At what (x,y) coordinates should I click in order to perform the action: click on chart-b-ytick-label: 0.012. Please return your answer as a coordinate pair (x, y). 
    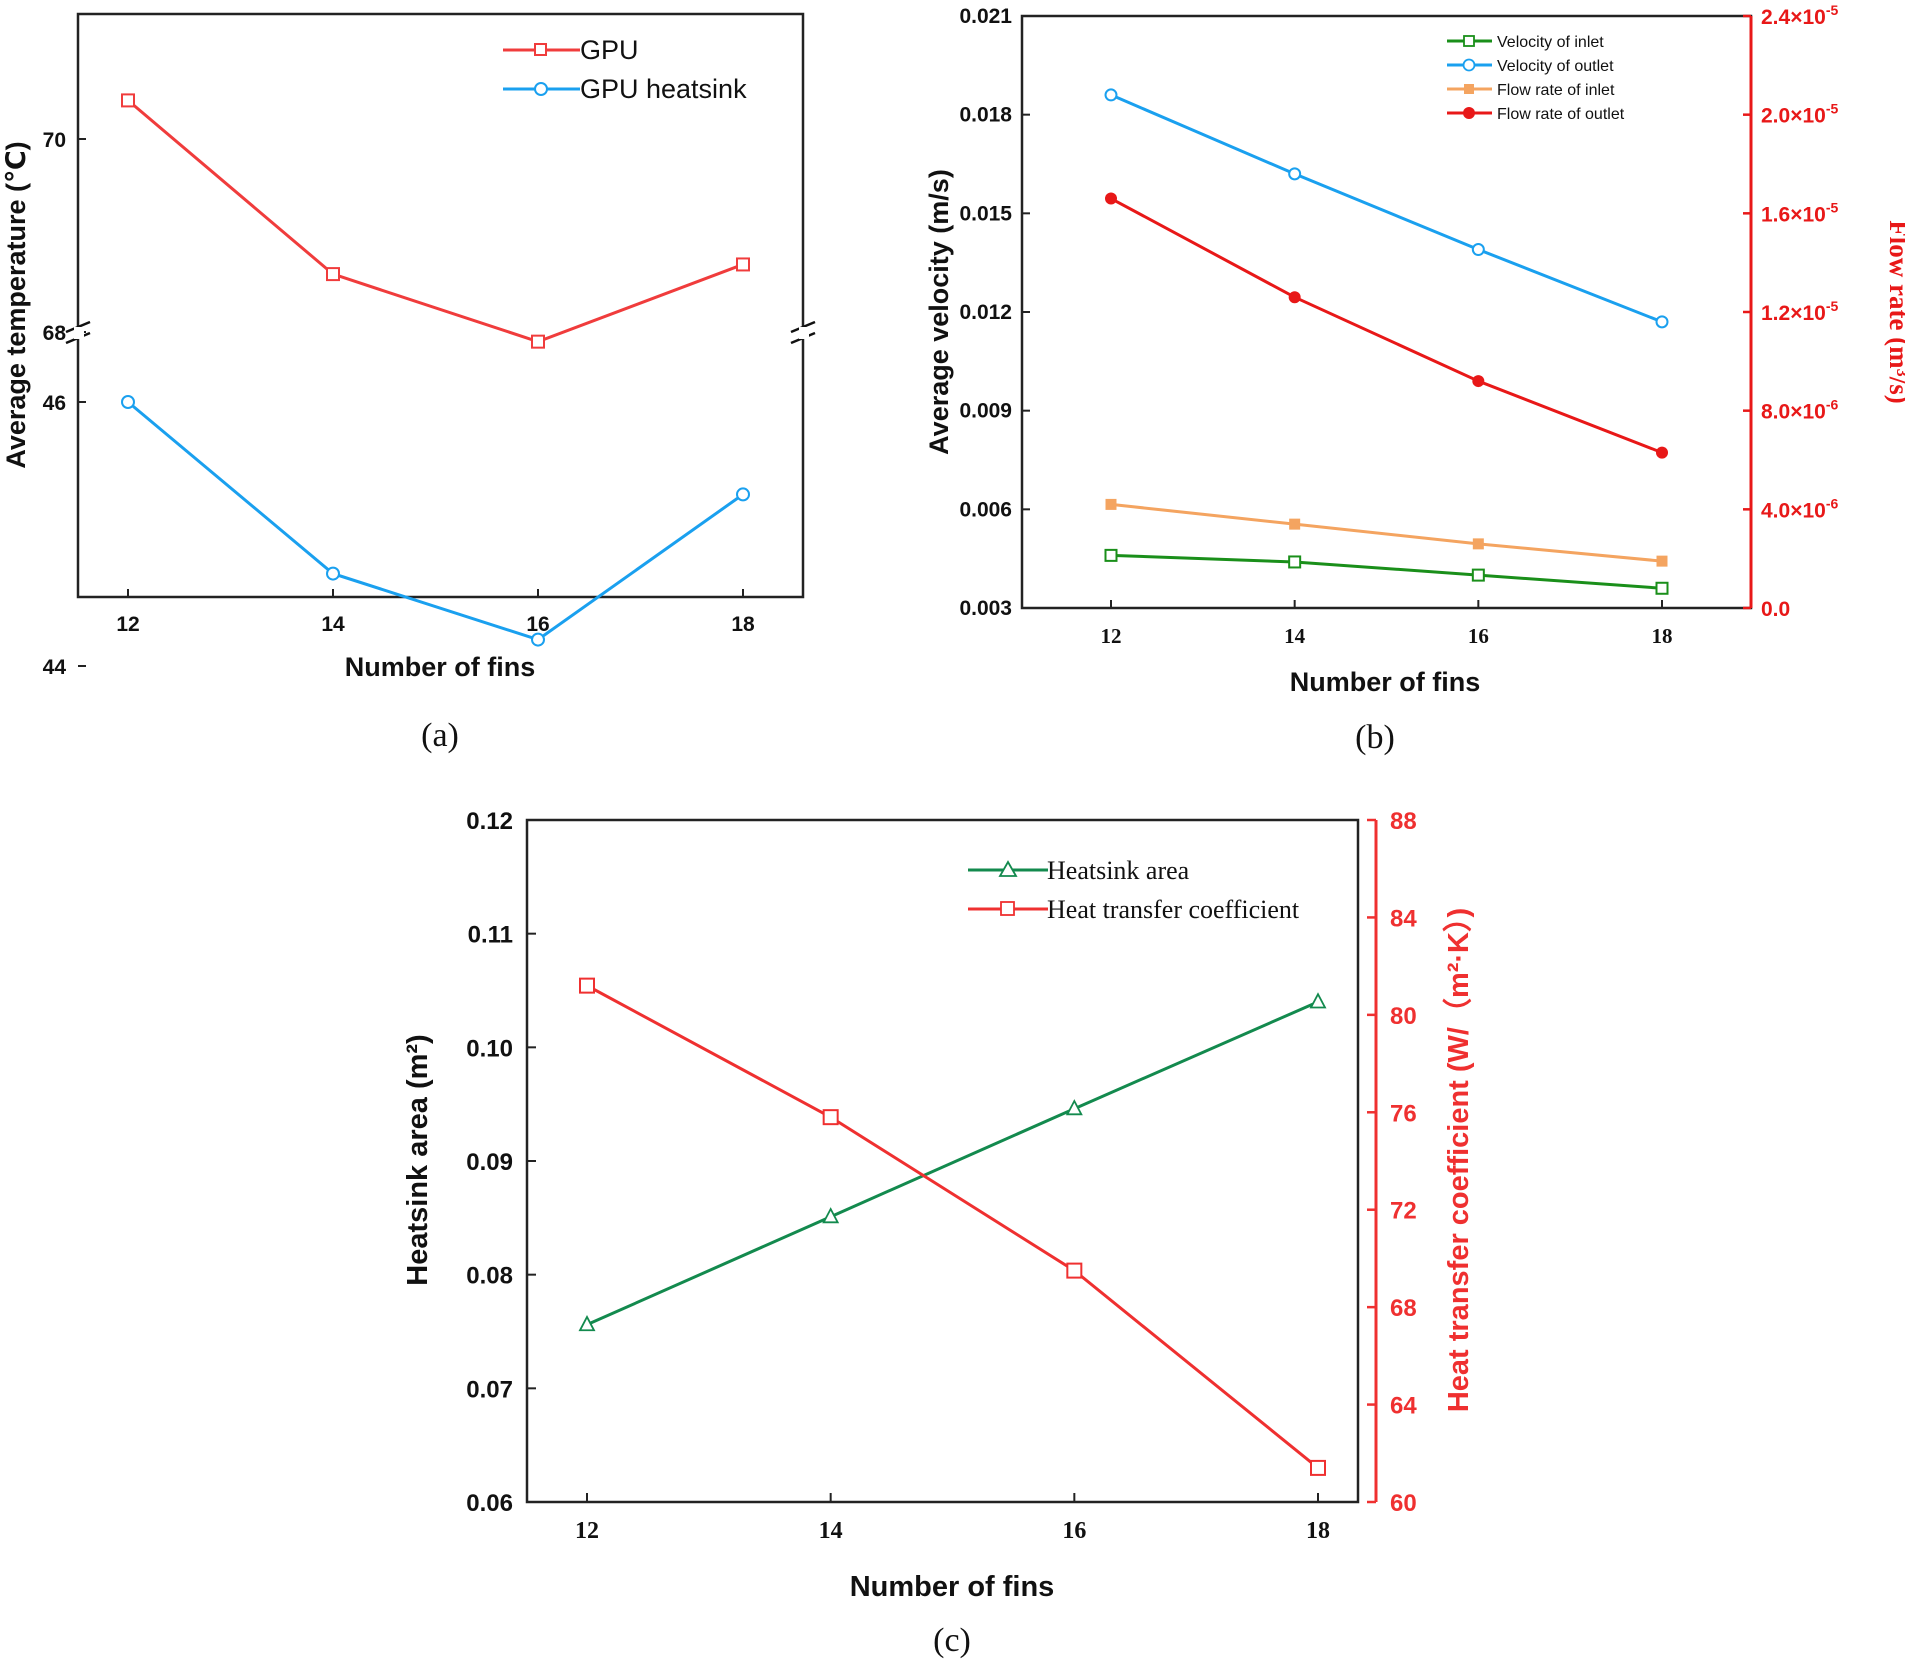
    Looking at the image, I should click on (985, 312).